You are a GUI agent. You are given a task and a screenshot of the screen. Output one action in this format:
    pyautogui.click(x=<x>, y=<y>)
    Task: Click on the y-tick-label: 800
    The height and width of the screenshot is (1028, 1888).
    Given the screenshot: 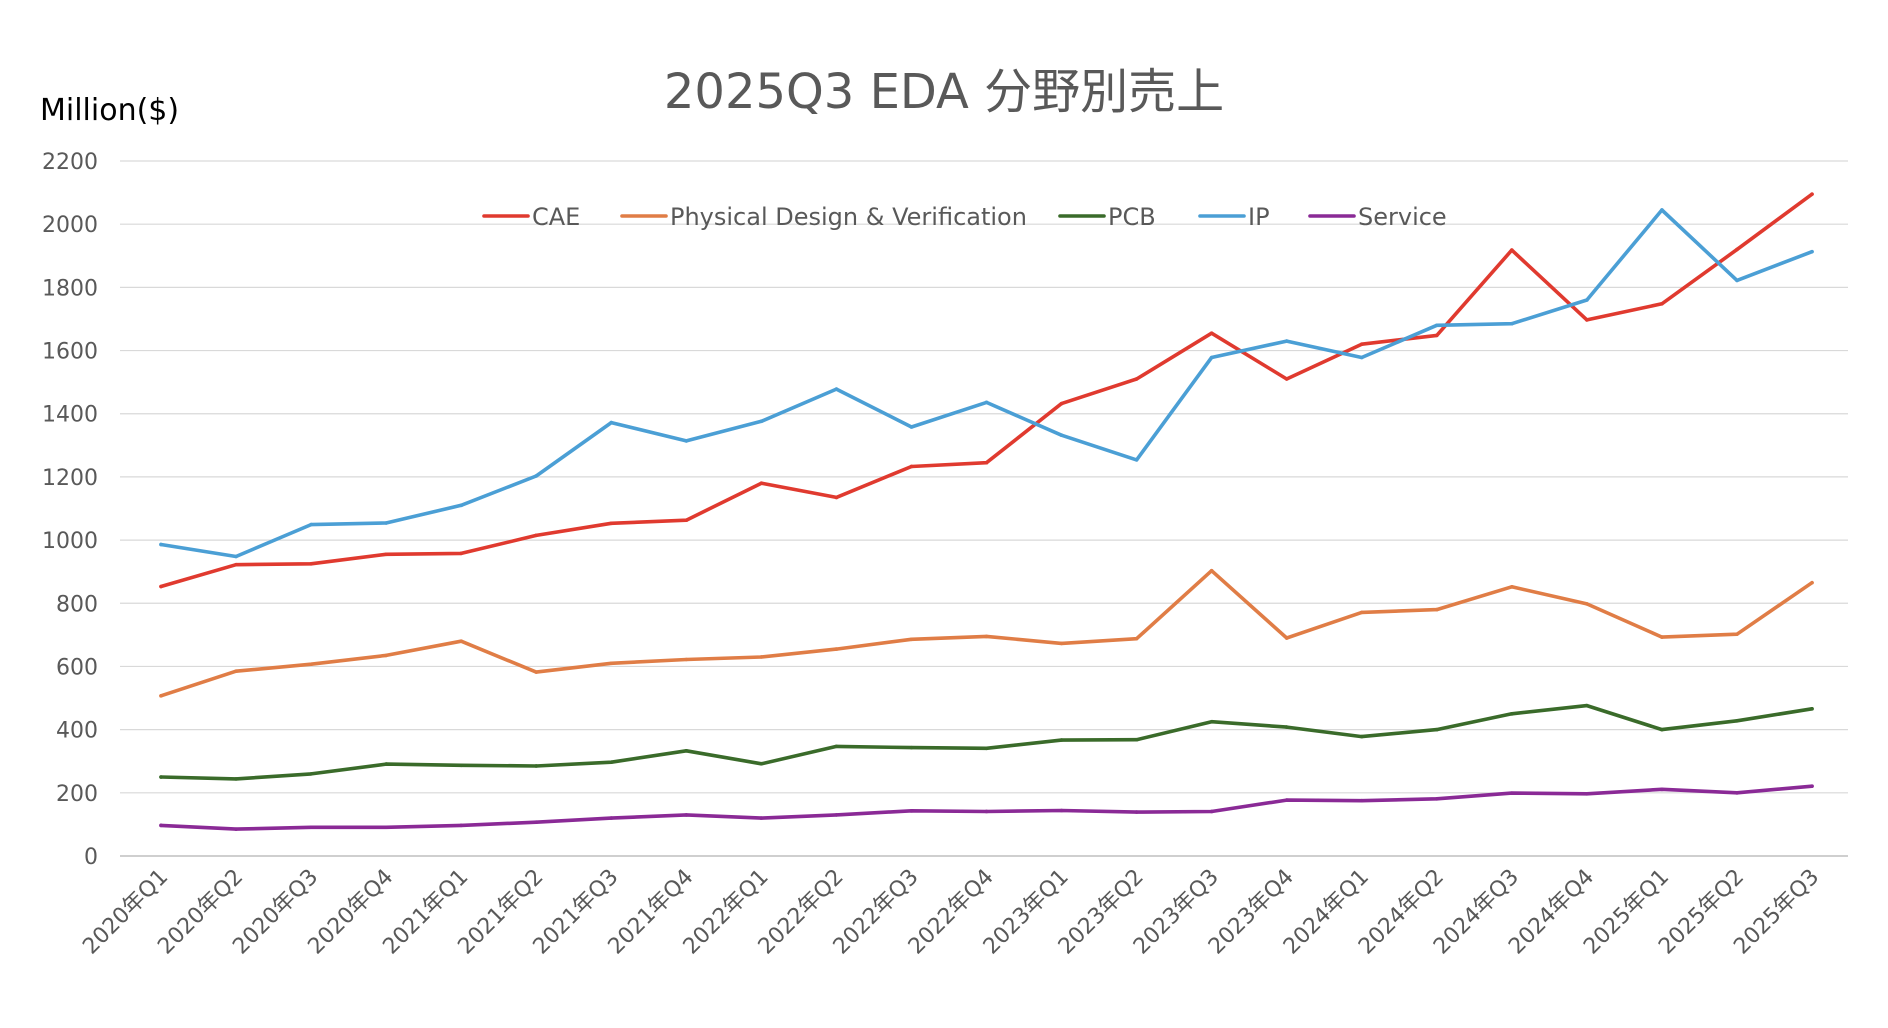 What is the action you would take?
    pyautogui.click(x=77, y=604)
    